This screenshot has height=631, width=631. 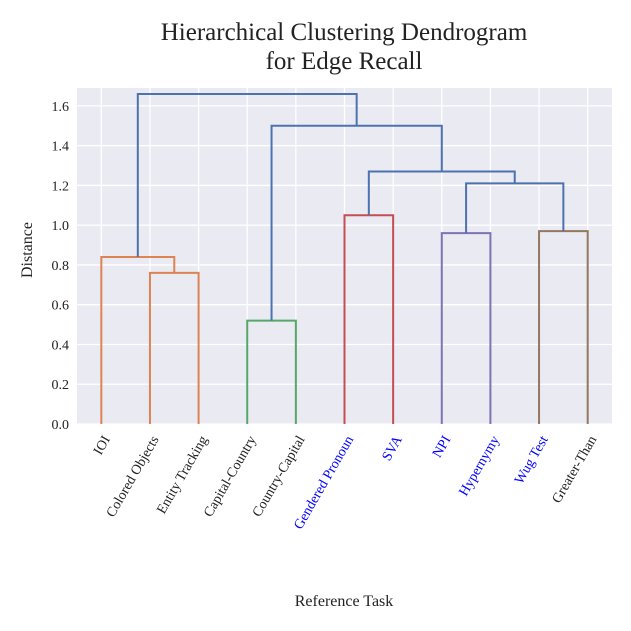 I want to click on x-tick-label: NPI, so click(x=442, y=446).